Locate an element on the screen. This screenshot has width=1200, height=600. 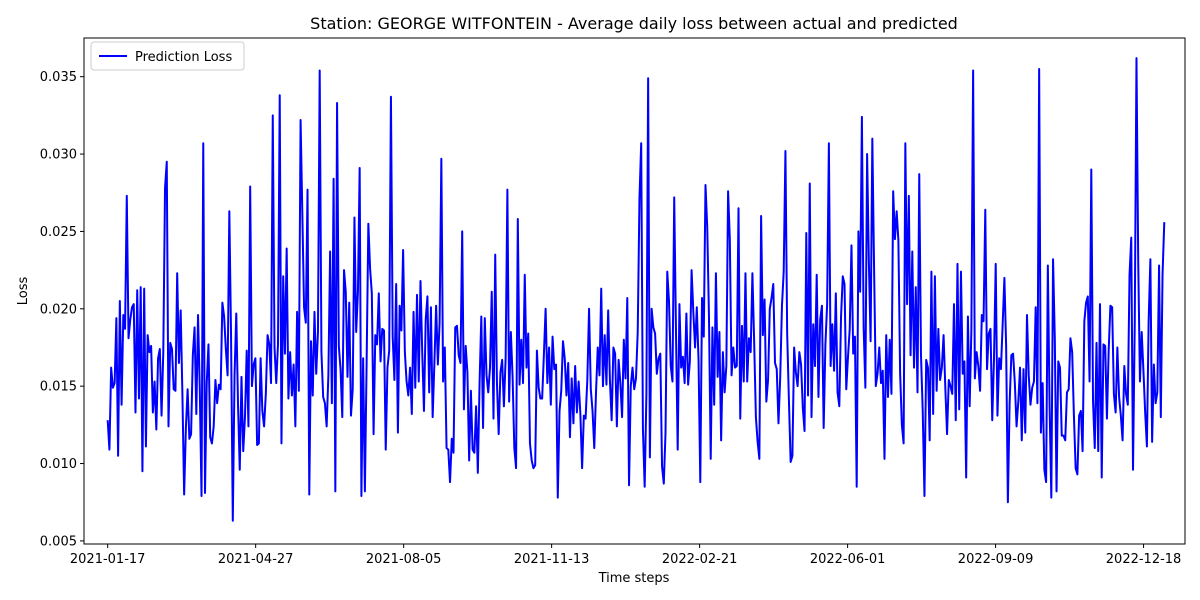
y-tick-label: 0.035 is located at coordinates (58, 77).